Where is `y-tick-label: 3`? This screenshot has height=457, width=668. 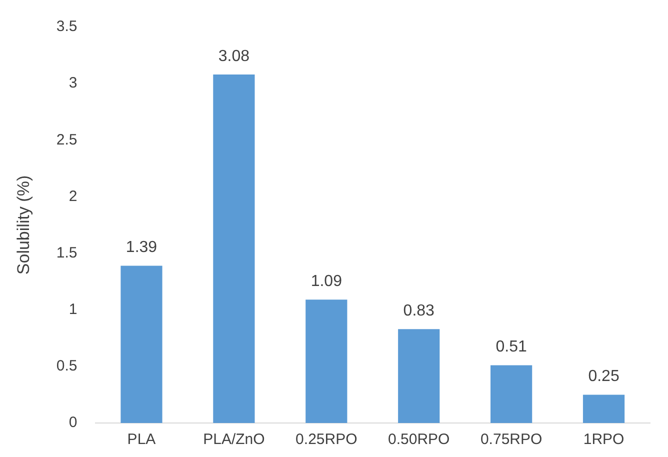
y-tick-label: 3 is located at coordinates (73, 83).